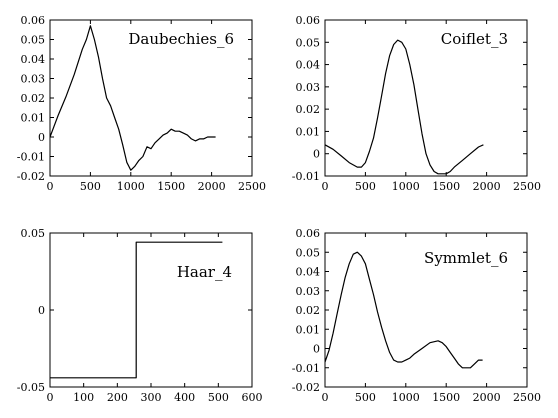 The height and width of the screenshot is (418, 558). What do you see at coordinates (306, 368) in the screenshot?
I see `symmlet-y-tick-label: -0.01` at bounding box center [306, 368].